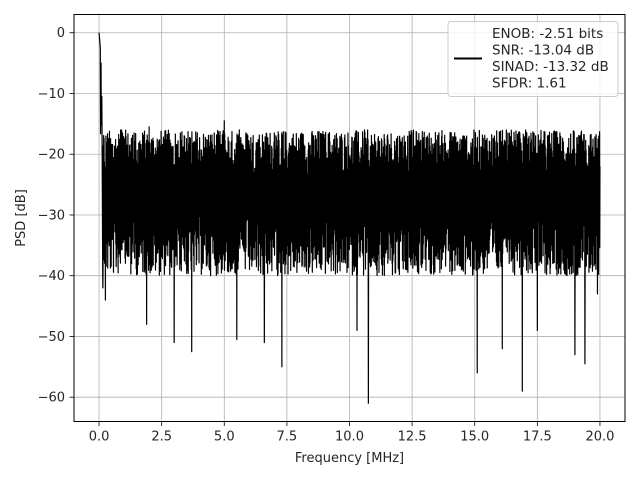  I want to click on x-tick-label: 5.0, so click(224, 437).